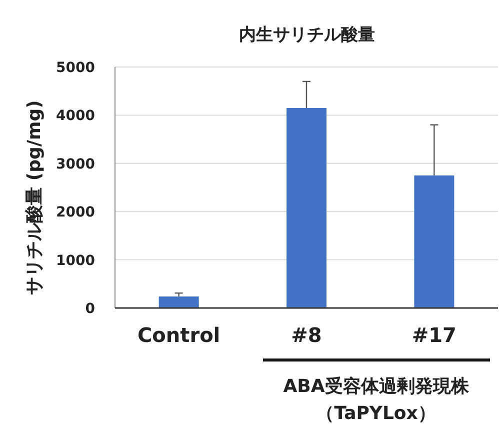 The width and height of the screenshot is (499, 430). I want to click on x-tick-label: #17, so click(434, 335).